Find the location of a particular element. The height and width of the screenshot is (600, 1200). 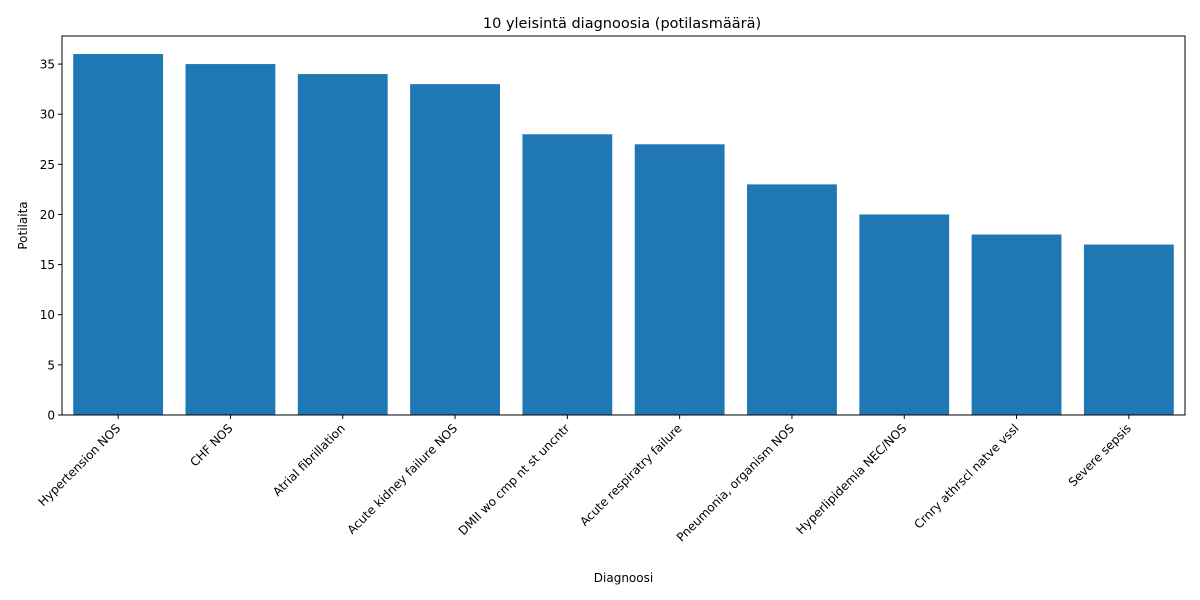

y-tick-label: 25 is located at coordinates (47, 165).